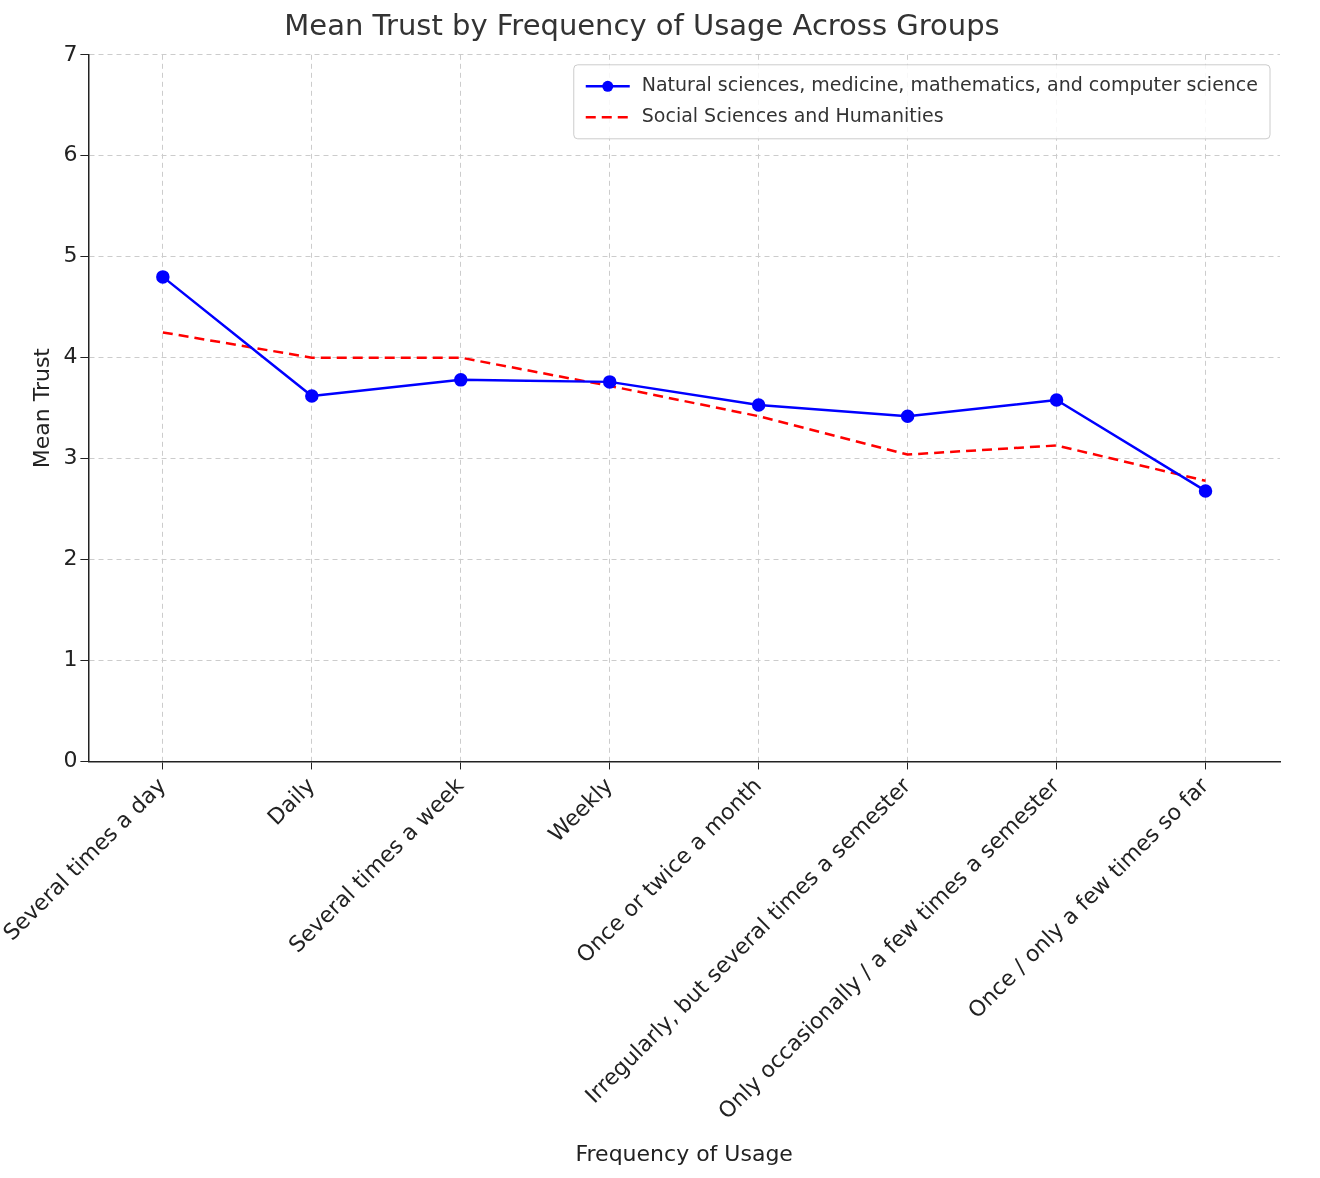 The width and height of the screenshot is (1320, 1178). I want to click on y-tick-label: 2, so click(70, 558).